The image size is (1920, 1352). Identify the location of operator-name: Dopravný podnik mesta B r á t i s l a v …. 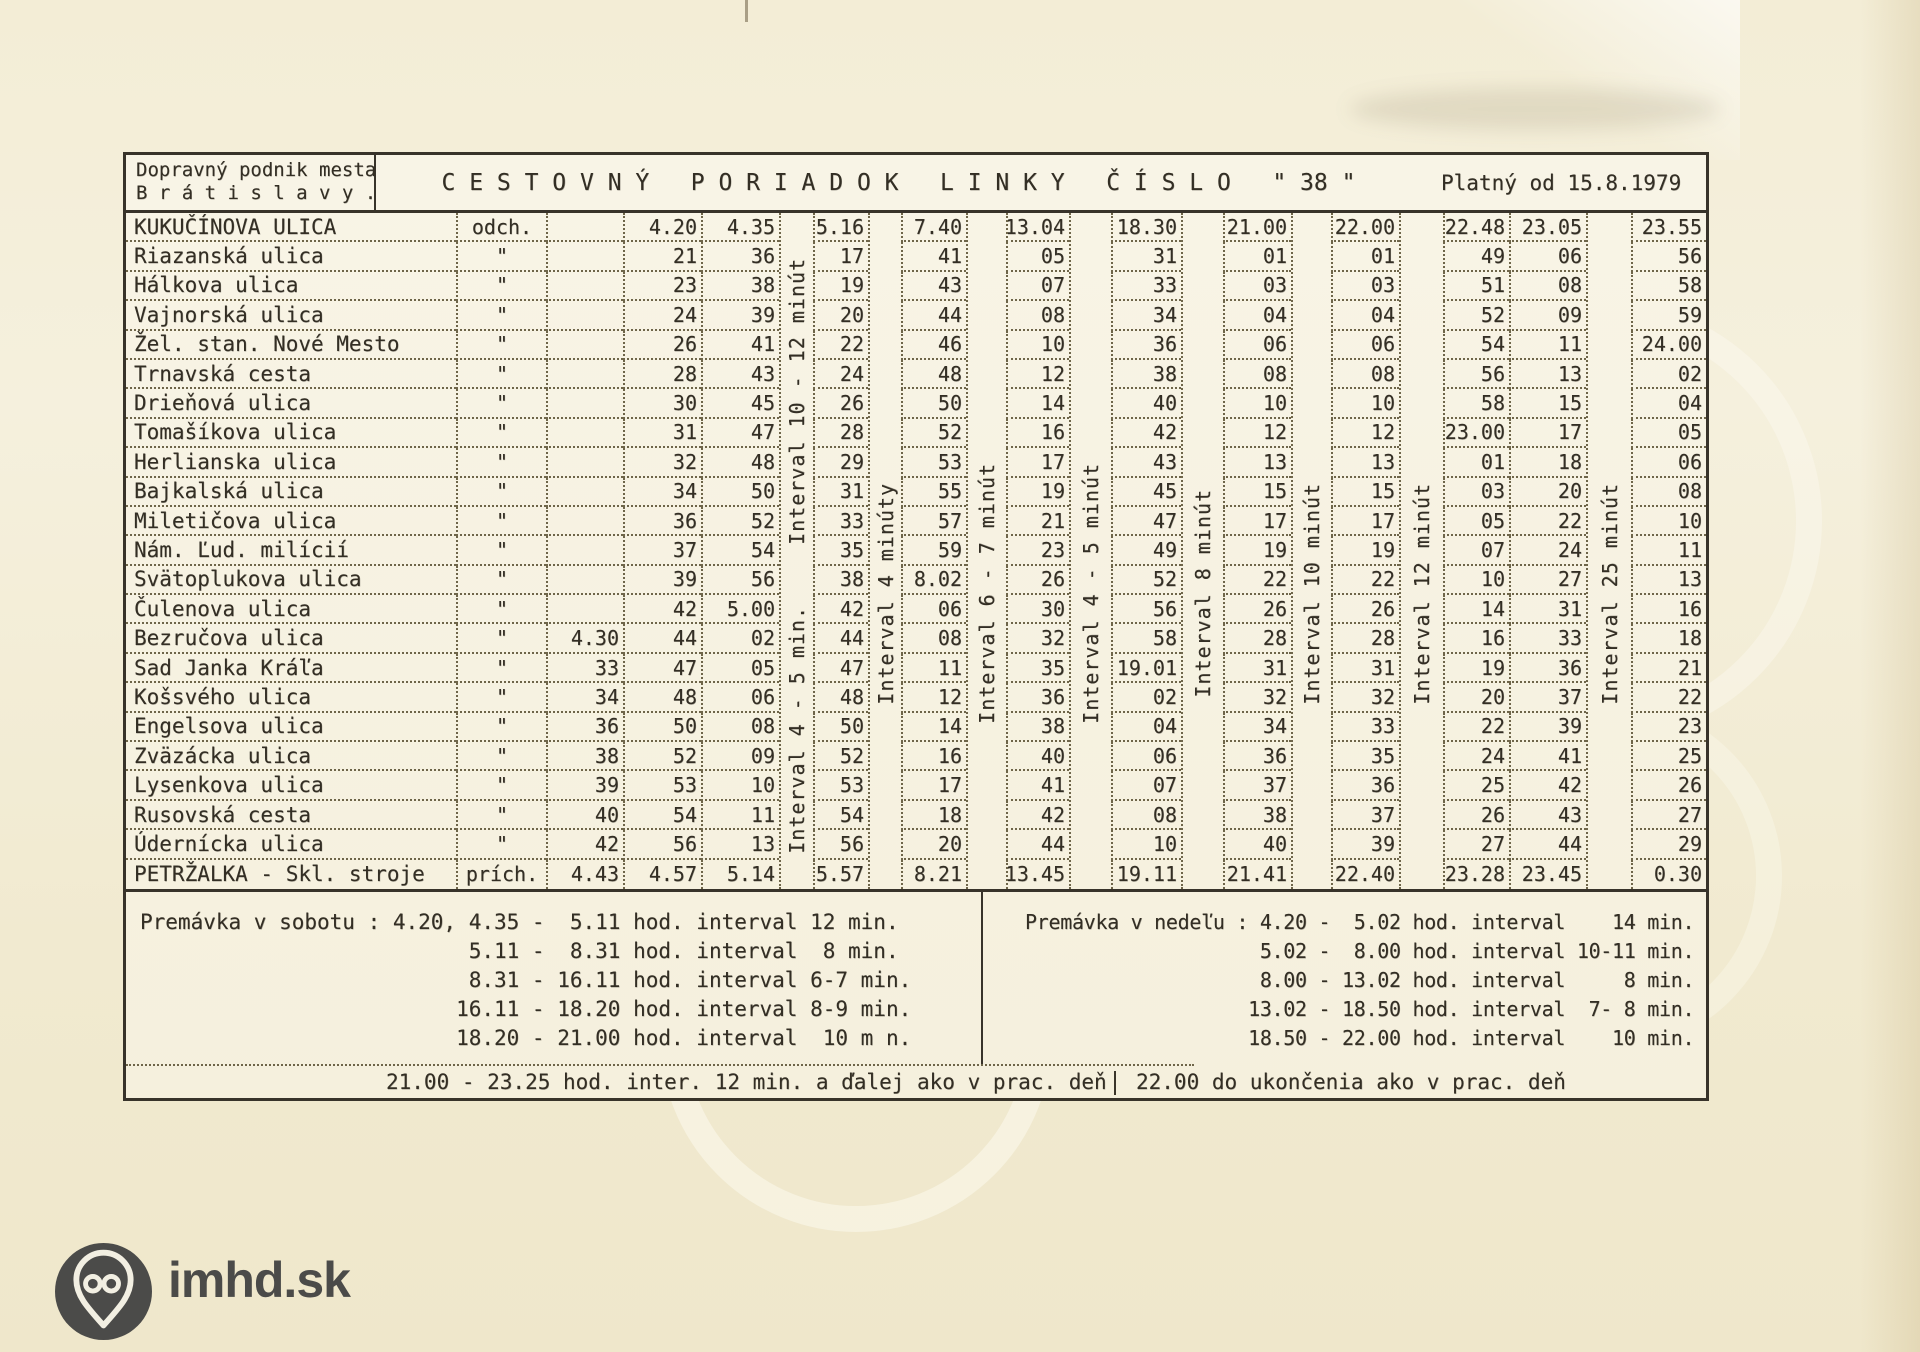
(251, 182).